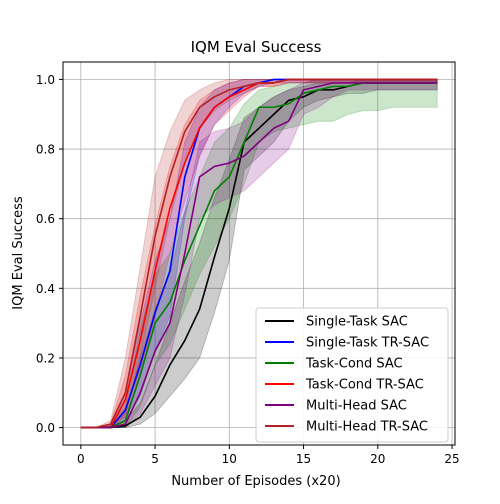 This screenshot has width=500, height=504. I want to click on legend-label-2: Task-Cond SAC, so click(354, 364).